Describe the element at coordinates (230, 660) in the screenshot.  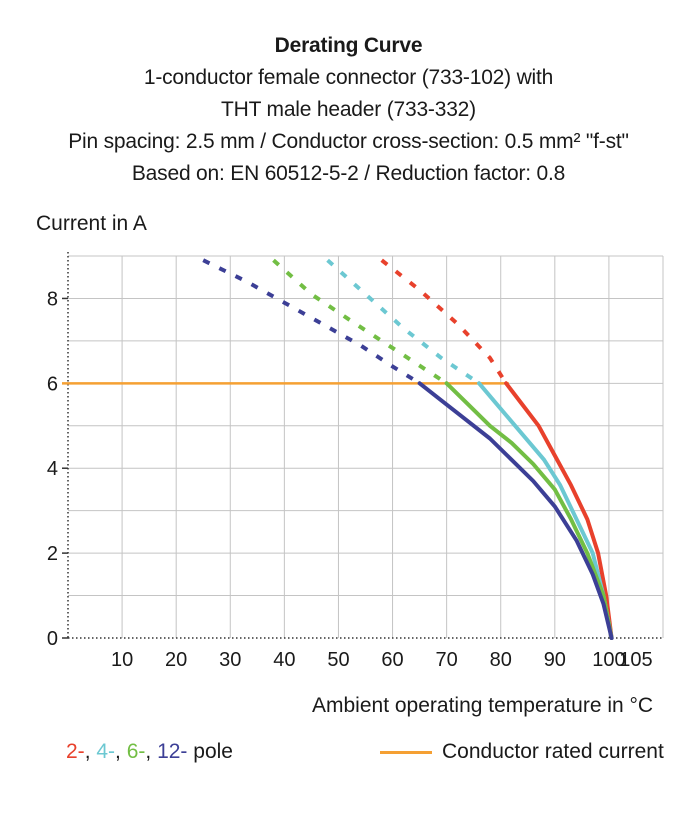
I see `x-tick-label: 30` at that location.